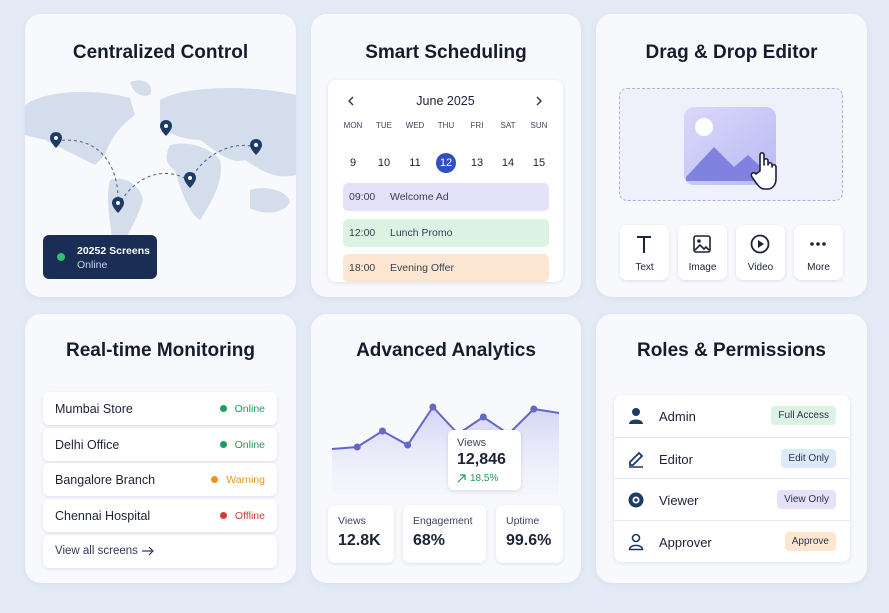  What do you see at coordinates (415, 163) in the screenshot?
I see `day: 11` at bounding box center [415, 163].